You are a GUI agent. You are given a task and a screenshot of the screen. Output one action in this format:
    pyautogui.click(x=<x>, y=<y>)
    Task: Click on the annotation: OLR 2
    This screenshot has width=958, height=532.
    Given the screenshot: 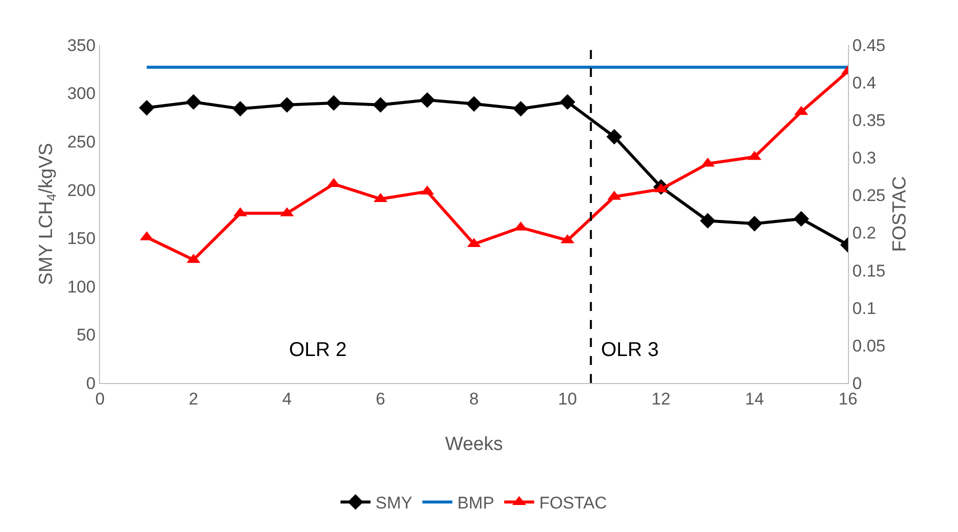 What is the action you would take?
    pyautogui.click(x=318, y=350)
    